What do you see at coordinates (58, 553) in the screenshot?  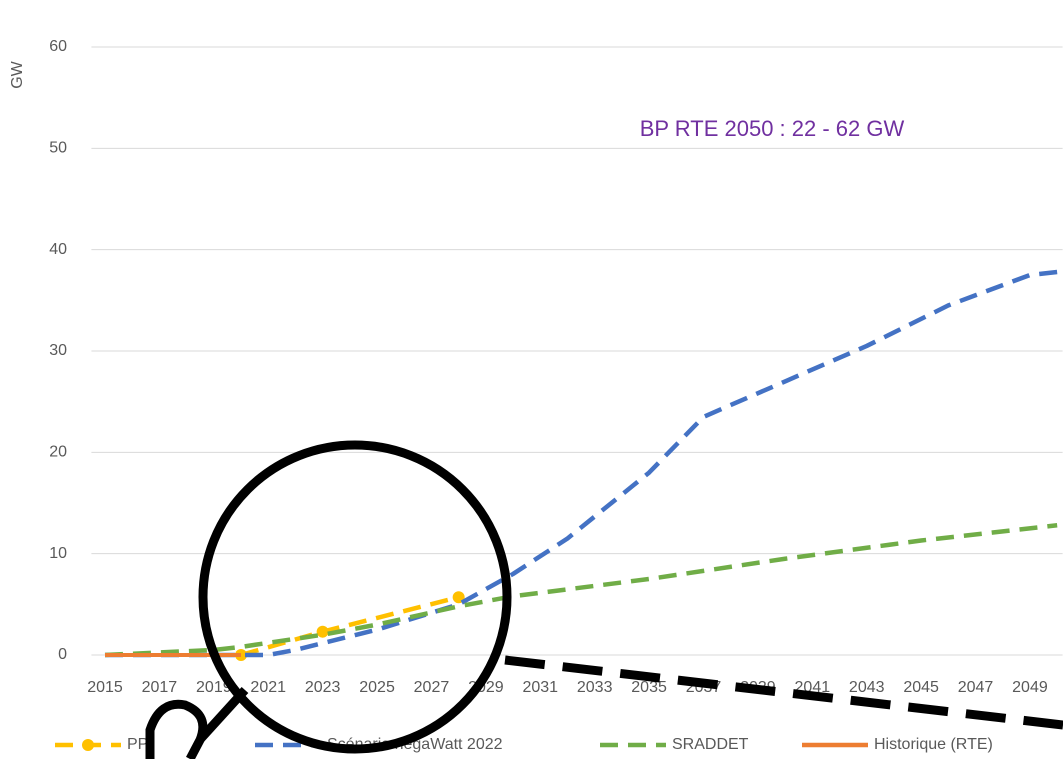 I see `y-tick-label: 10` at bounding box center [58, 553].